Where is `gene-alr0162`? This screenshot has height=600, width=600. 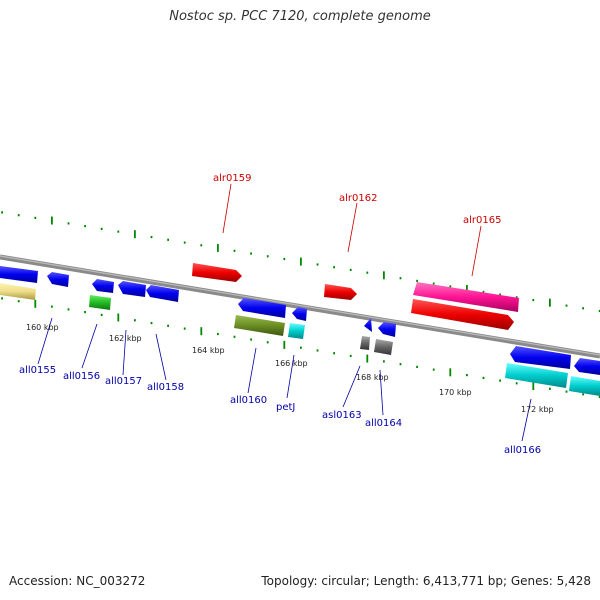
gene-alr0162 is located at coordinates (340, 292).